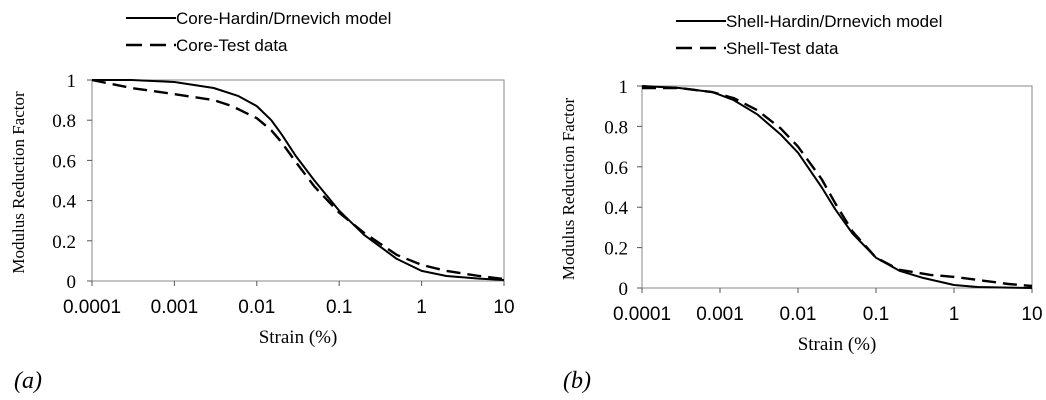 This screenshot has width=1046, height=400. I want to click on legend-label: Core-Test data, so click(232, 45).